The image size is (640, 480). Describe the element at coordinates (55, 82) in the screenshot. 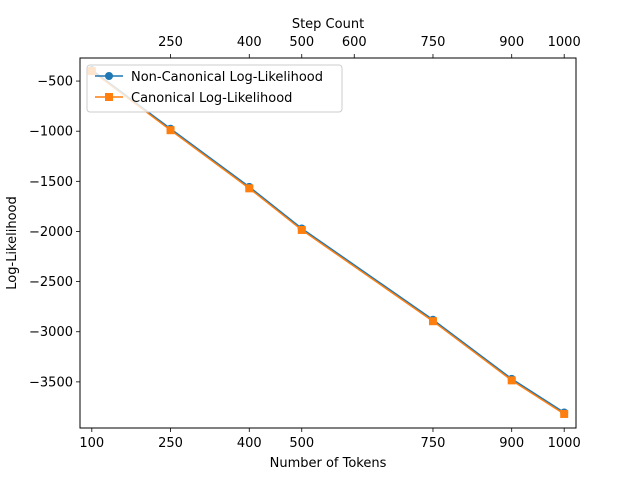

I see `y-tick-label: −500` at that location.